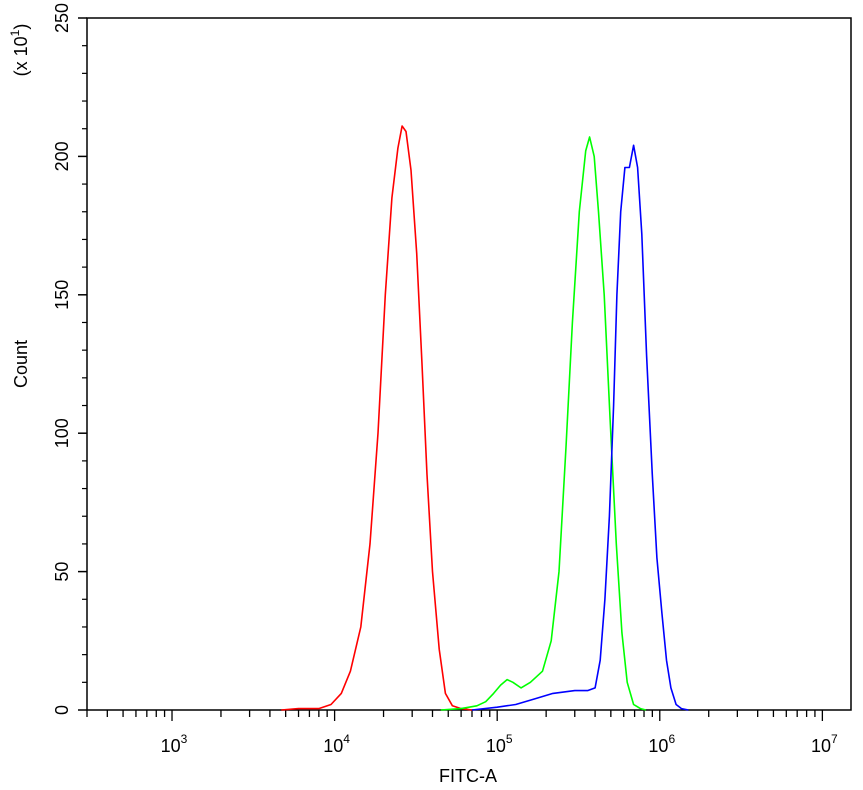 Image resolution: width=863 pixels, height=790 pixels. I want to click on y-tick-label: 100, so click(62, 433).